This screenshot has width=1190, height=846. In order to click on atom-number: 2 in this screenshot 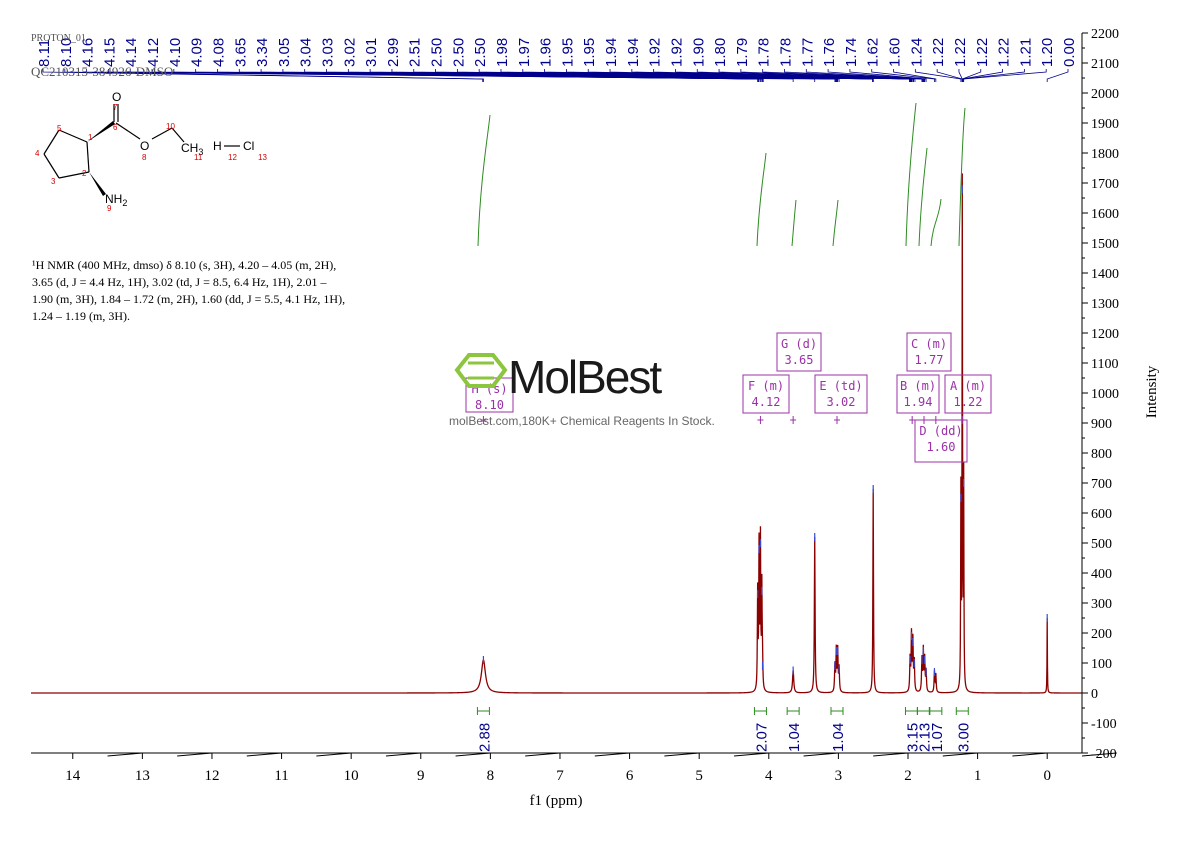, I will do `click(84, 173)`.